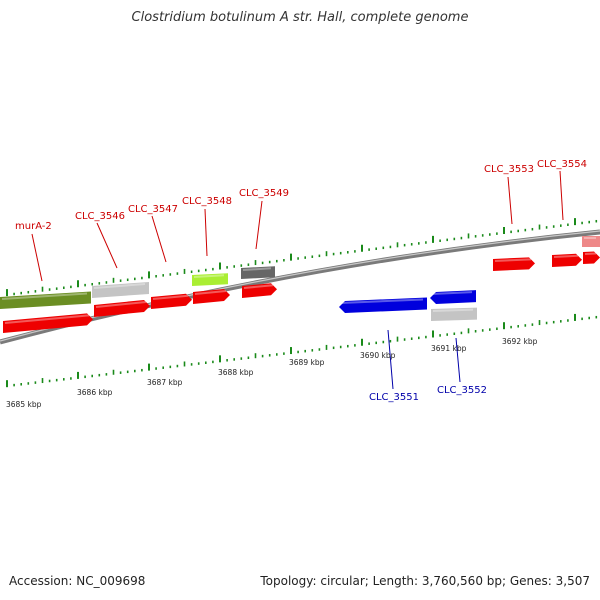 This screenshot has height=600, width=600. Describe the element at coordinates (44, 296) in the screenshot. I see `feature-olive-gene-shine` at that location.